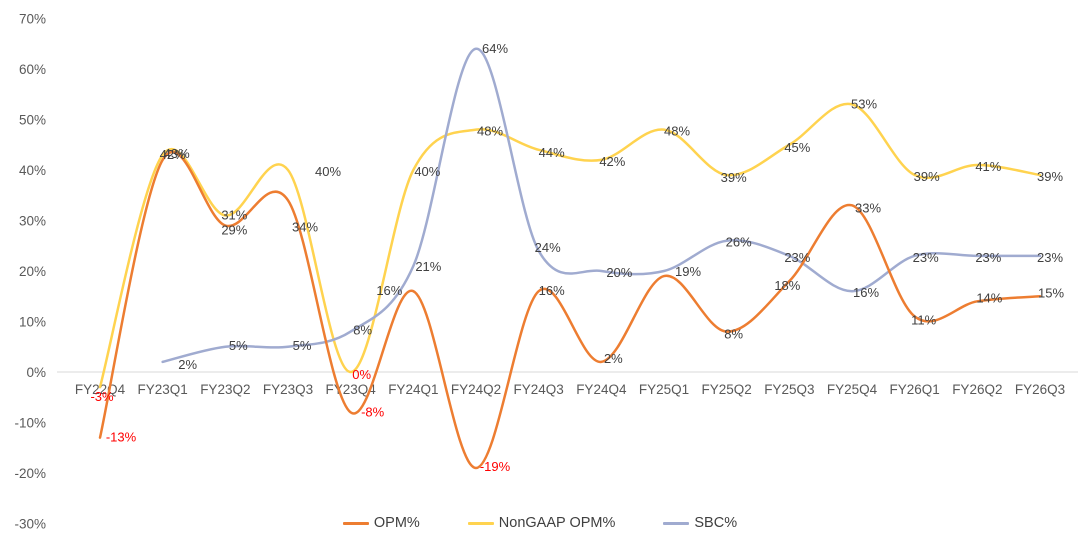 Image resolution: width=1080 pixels, height=543 pixels. I want to click on x-axis-tick-label: FY22Q4, so click(100, 389).